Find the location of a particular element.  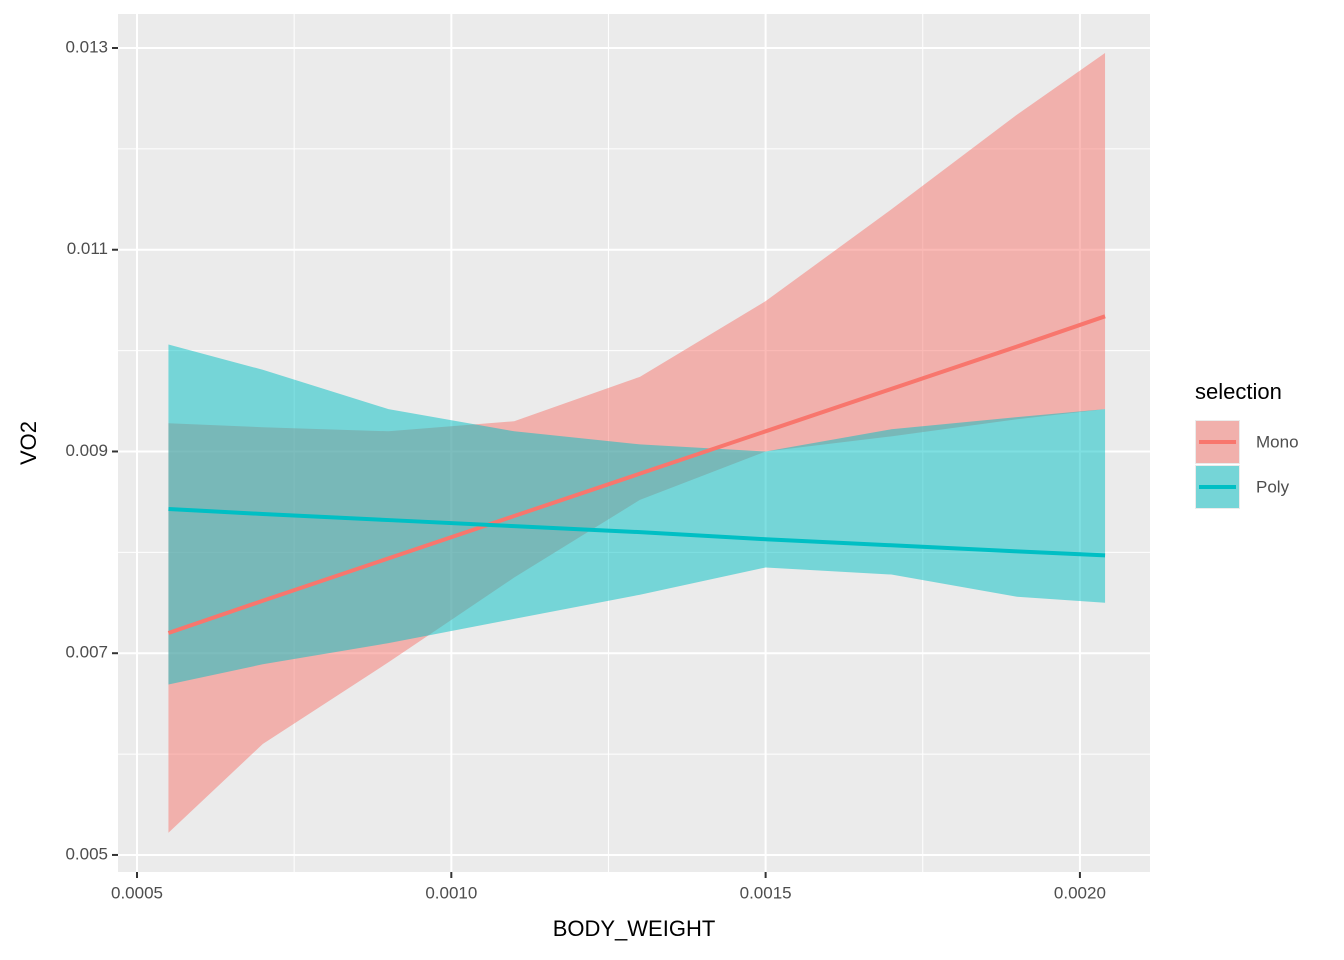

trend-line is located at coordinates (637, 532).